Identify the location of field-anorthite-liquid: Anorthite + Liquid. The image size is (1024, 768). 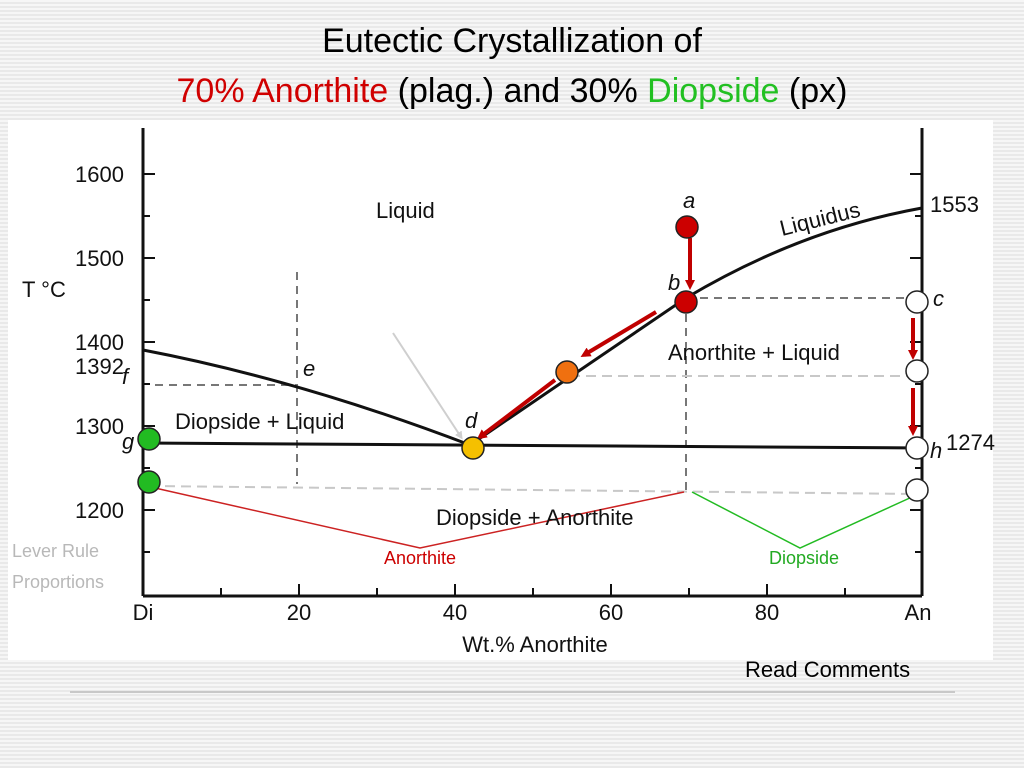
(754, 352).